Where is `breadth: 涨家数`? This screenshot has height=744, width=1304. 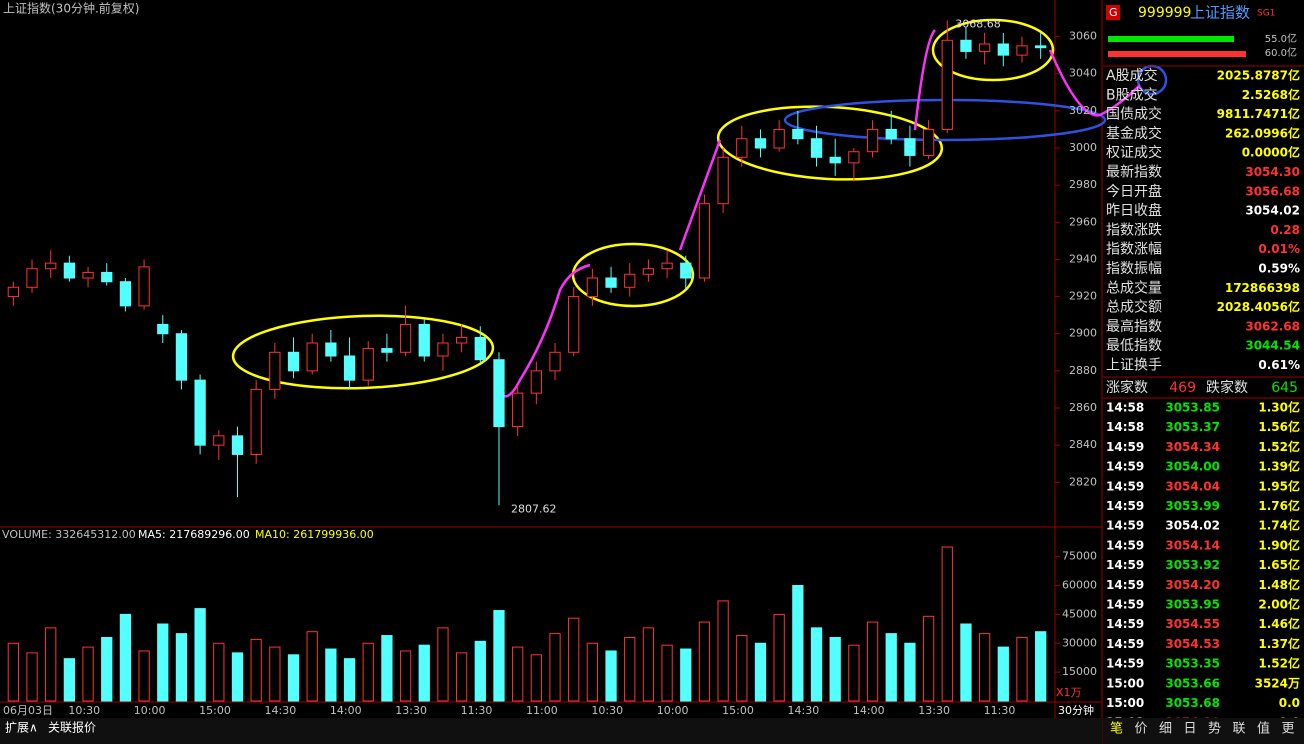 breadth: 涨家数 is located at coordinates (1127, 387).